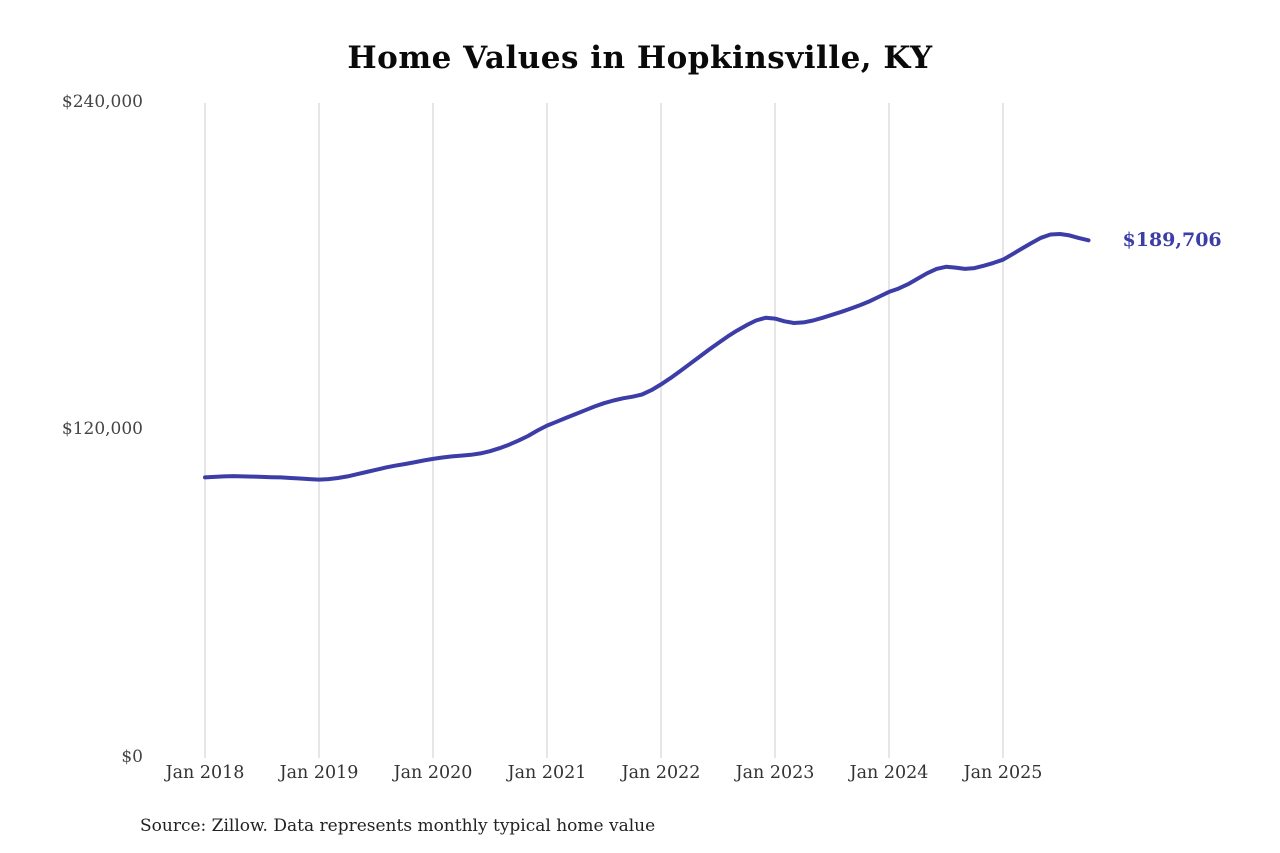 This screenshot has height=853, width=1280. I want to click on x-axis-tick-label: Jan 2020, so click(433, 773).